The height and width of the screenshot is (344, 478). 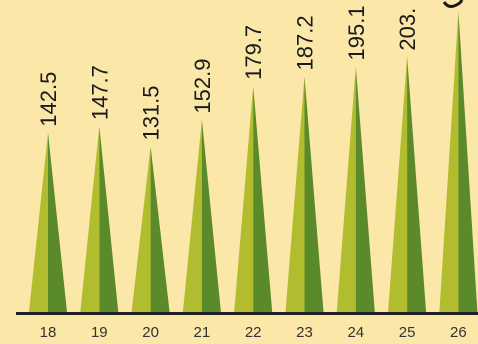 I want to click on x-tick-label-20: 20, so click(x=150, y=332).